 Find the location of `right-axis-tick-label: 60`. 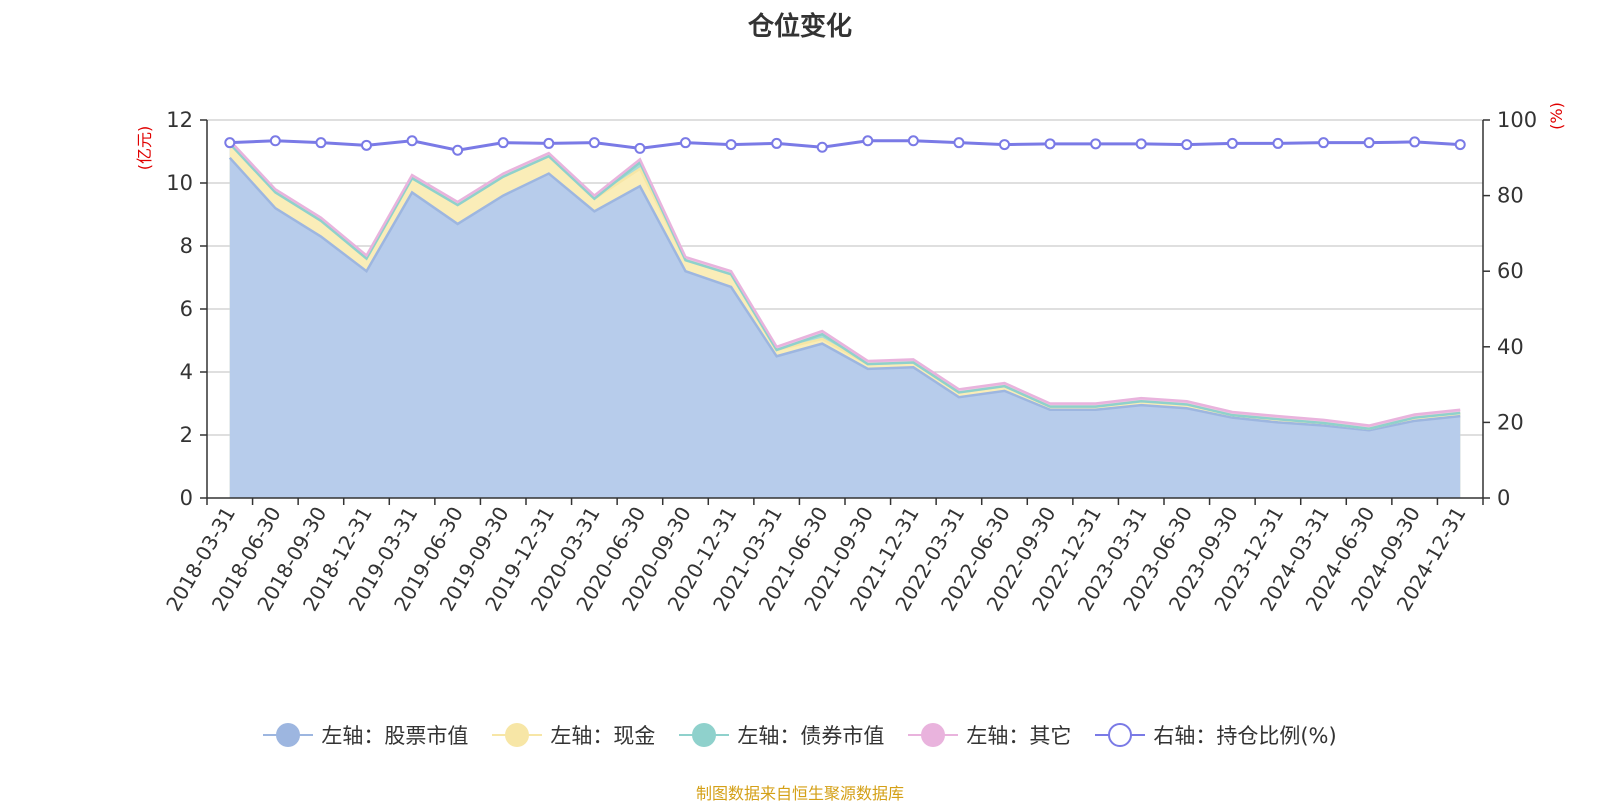

right-axis-tick-label: 60 is located at coordinates (1510, 271).